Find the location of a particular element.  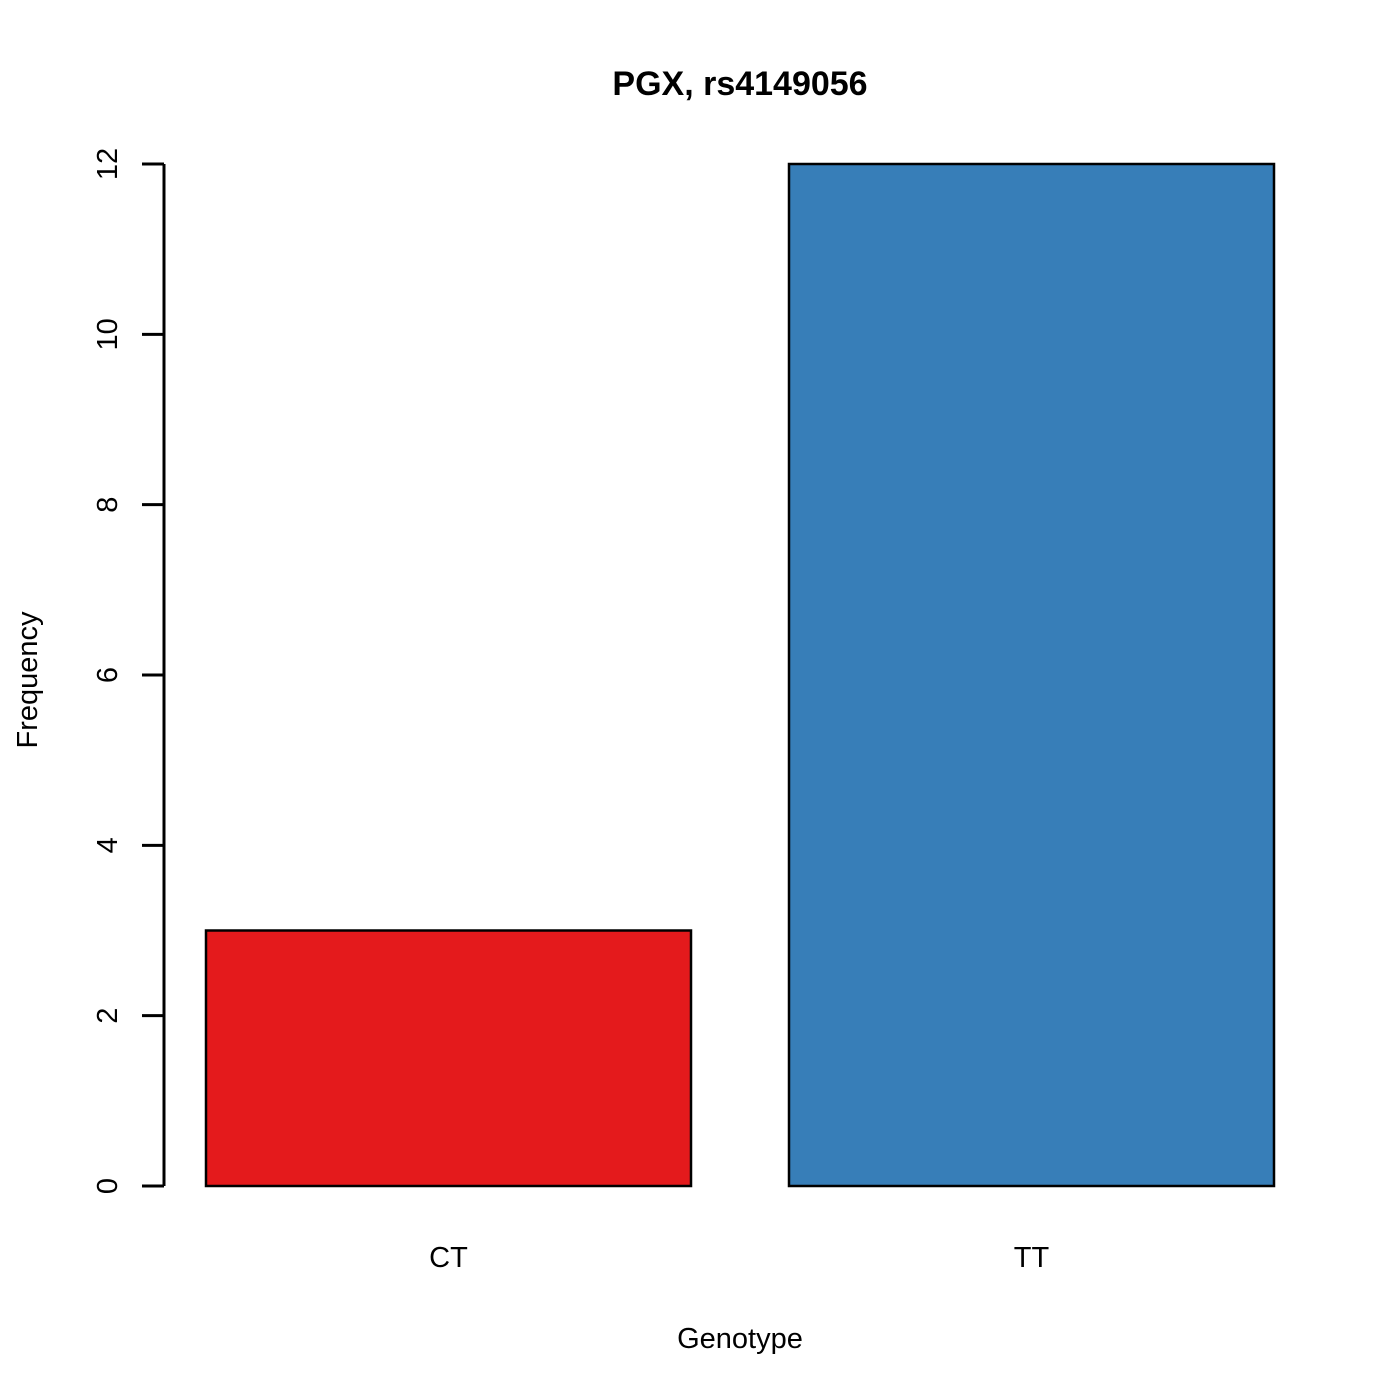

y-axis-tick-label: 4 is located at coordinates (108, 845).